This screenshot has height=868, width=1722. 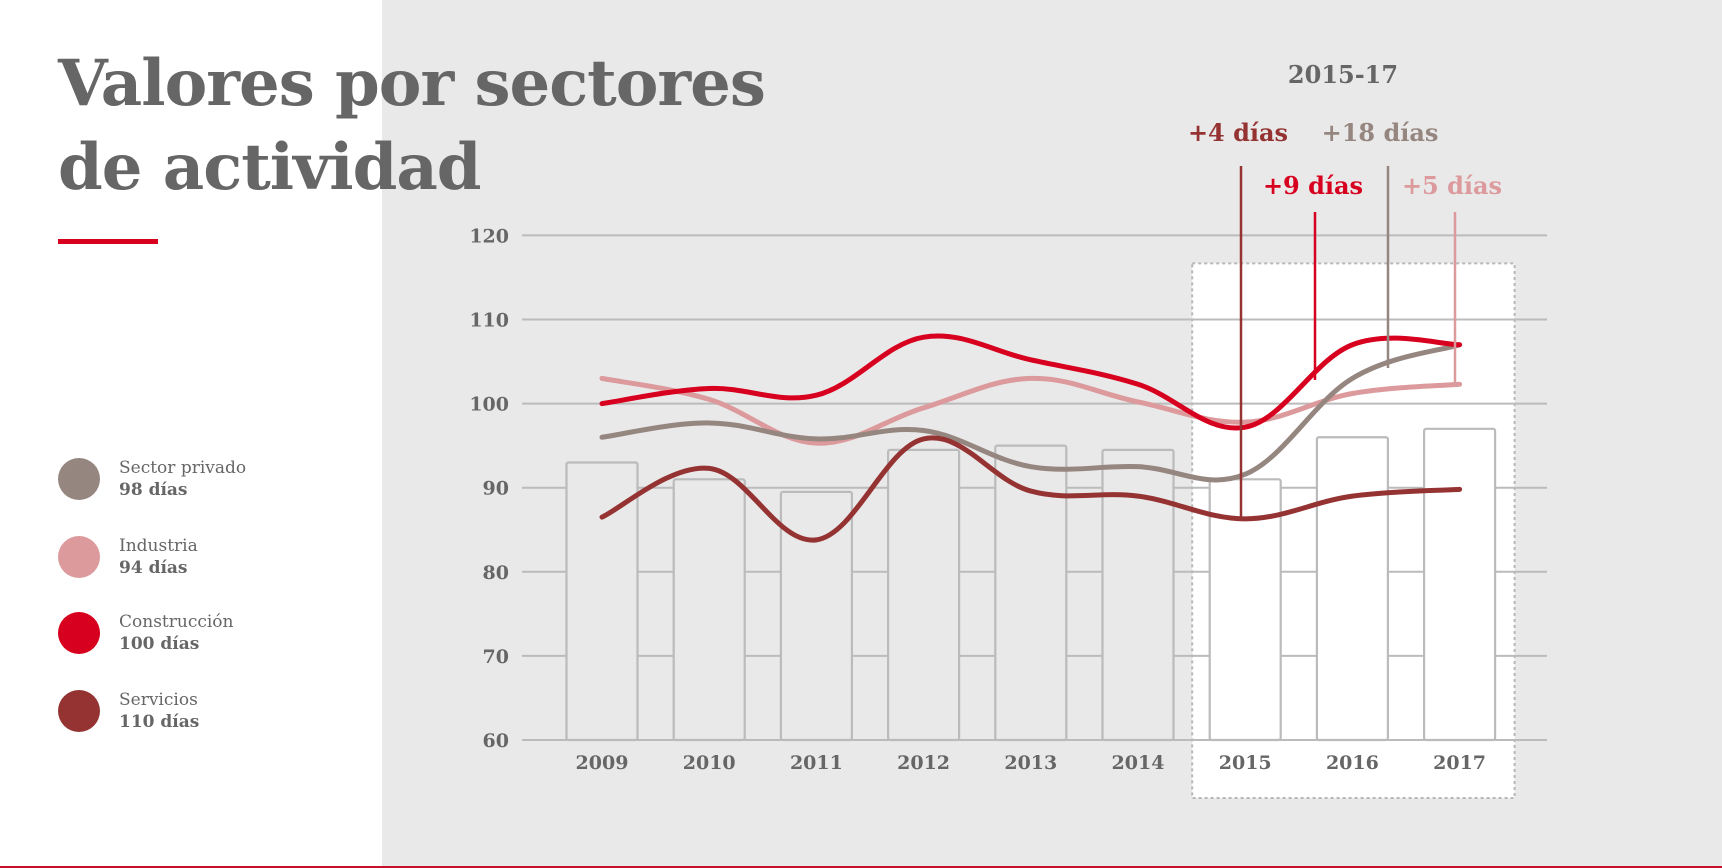 What do you see at coordinates (1245, 610) in the screenshot?
I see `bar-2015` at bounding box center [1245, 610].